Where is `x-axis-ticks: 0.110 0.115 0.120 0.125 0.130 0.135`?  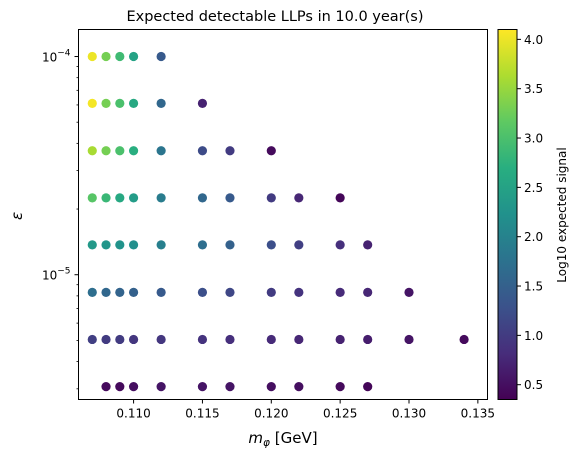
x-axis-ticks: 0.110 0.115 0.120 0.125 0.130 0.135 is located at coordinates (305, 410).